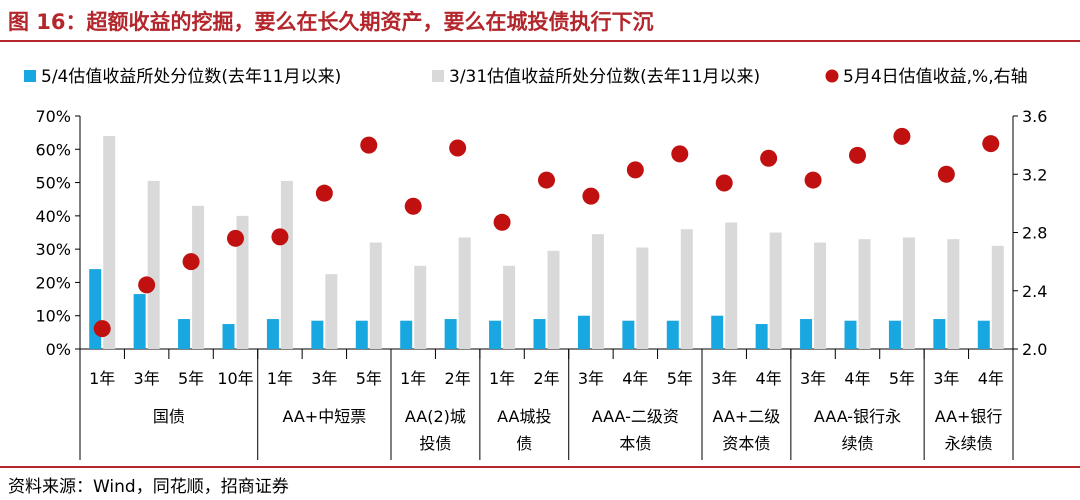  Describe the element at coordinates (53, 282) in the screenshot. I see `y-left-tick-label: 20%` at that location.